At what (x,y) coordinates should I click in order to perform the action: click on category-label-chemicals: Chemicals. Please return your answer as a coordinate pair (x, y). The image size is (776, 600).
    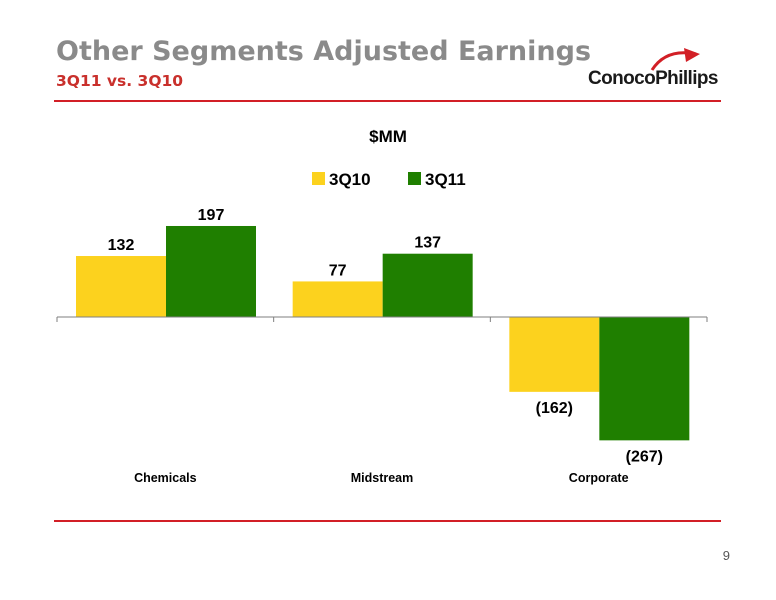
    Looking at the image, I should click on (165, 478).